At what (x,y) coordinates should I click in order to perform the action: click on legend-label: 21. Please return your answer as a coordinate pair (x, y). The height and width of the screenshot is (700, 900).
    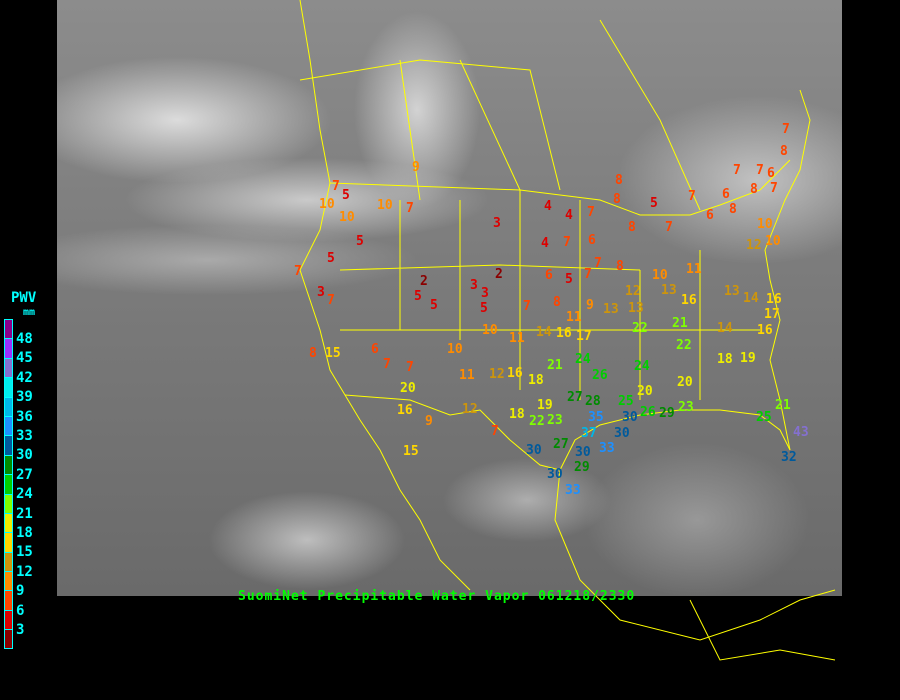
    Looking at the image, I should click on (24, 513).